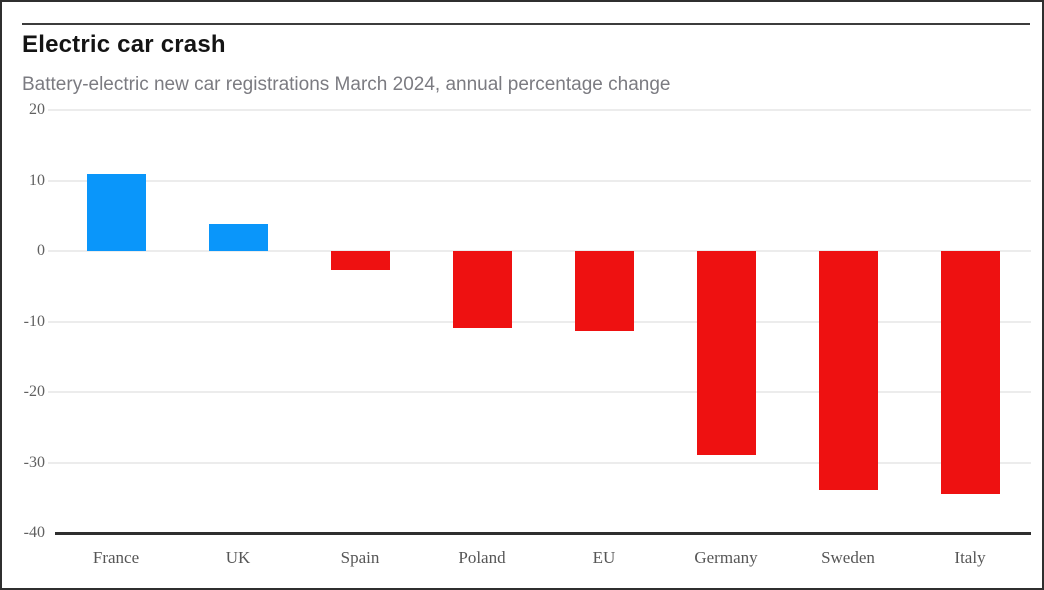  I want to click on bar-germany, so click(726, 353).